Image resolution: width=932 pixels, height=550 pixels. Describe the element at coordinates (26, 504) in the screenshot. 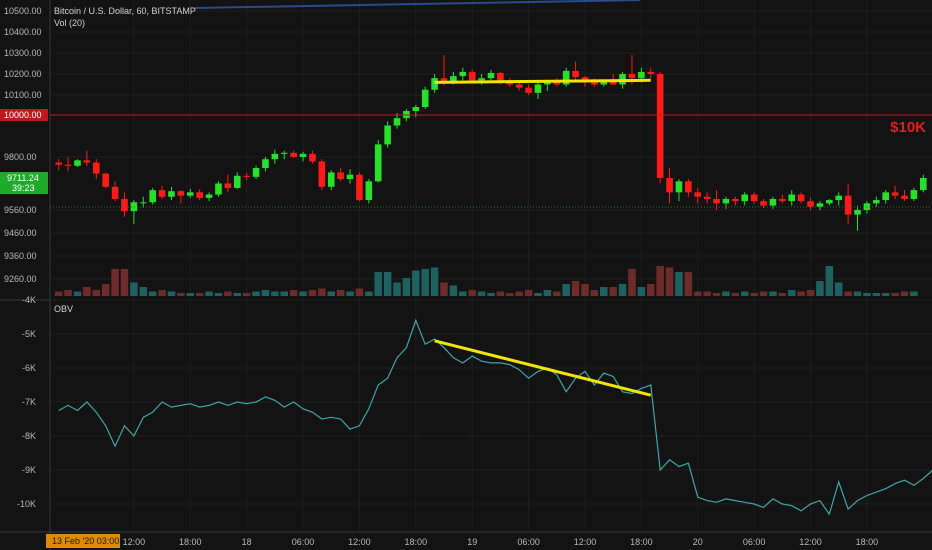

I see `obv-tick-label: -10K` at that location.